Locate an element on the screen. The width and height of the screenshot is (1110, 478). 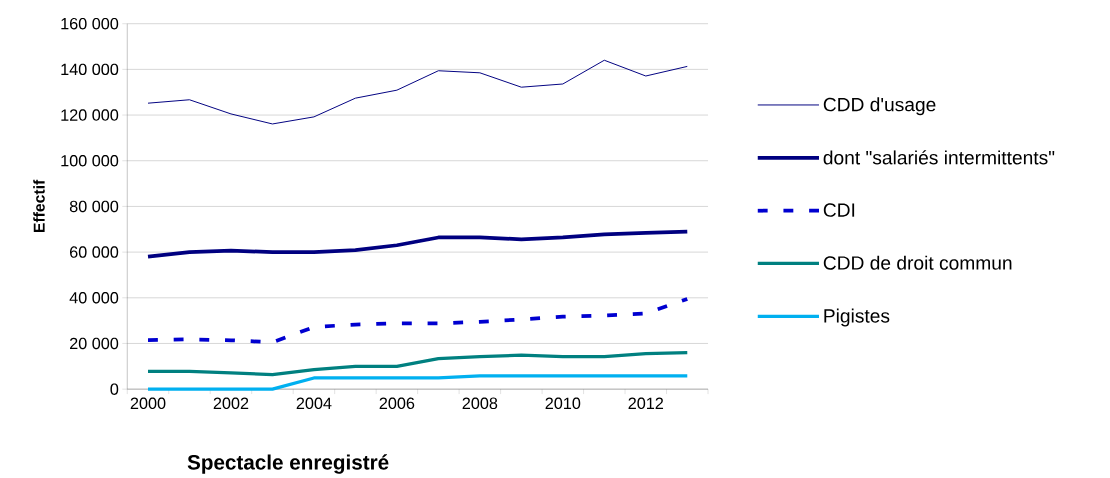
y-axis-title: Effectif is located at coordinates (39, 206).